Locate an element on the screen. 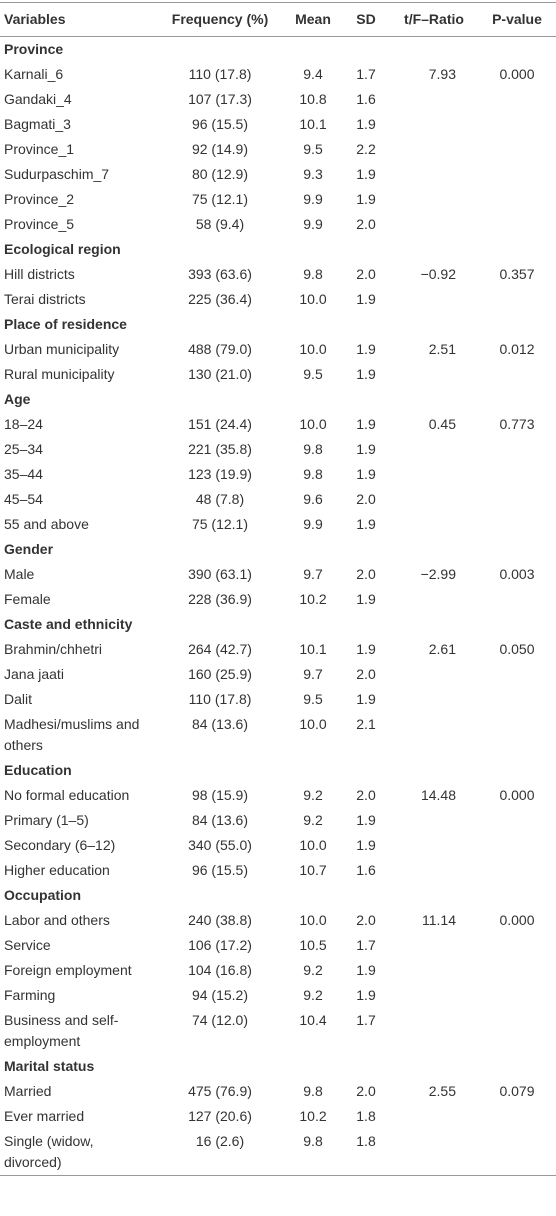  data-row: Bagmati_3 96 (15.5) 10.1 1.9 is located at coordinates (278, 124).